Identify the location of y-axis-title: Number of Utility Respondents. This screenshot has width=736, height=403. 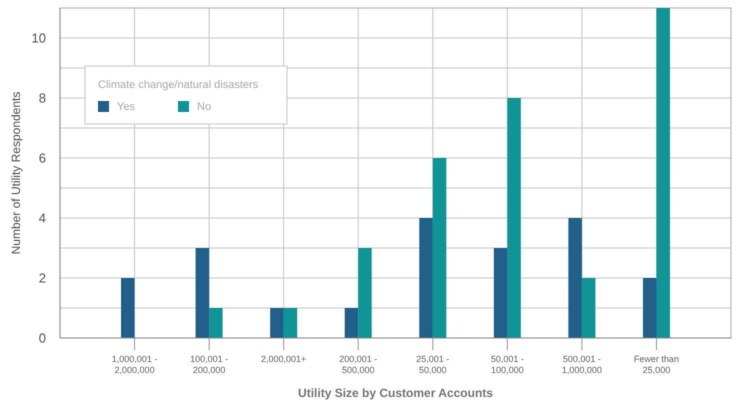
(16, 173).